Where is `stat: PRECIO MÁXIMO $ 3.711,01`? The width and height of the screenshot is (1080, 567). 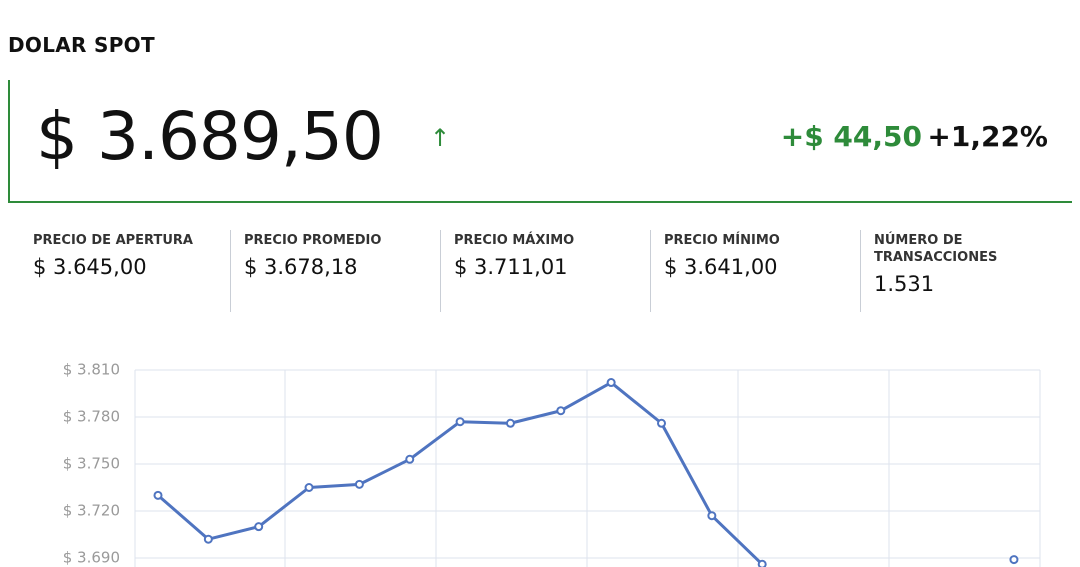 stat: PRECIO MÁXIMO $ 3.711,01 is located at coordinates (544, 271).